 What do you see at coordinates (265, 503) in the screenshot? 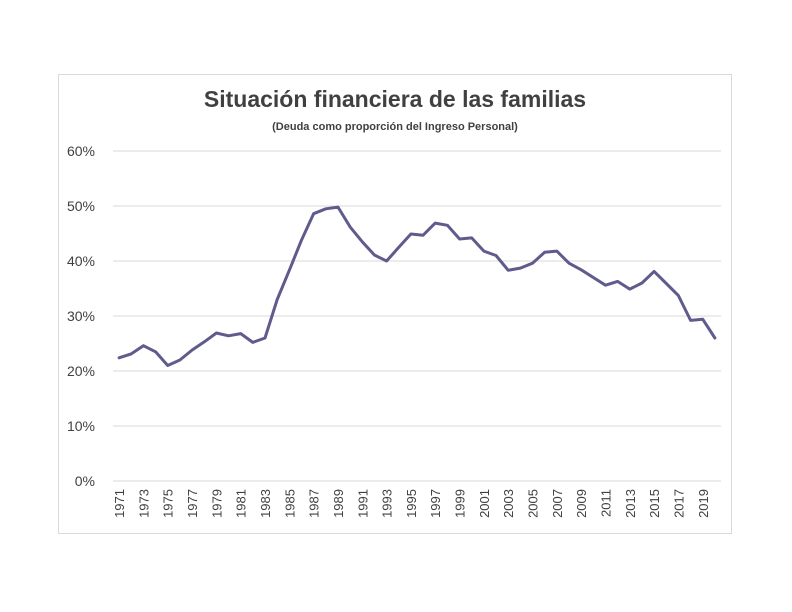
I see `x-tick-label: 1983` at bounding box center [265, 503].